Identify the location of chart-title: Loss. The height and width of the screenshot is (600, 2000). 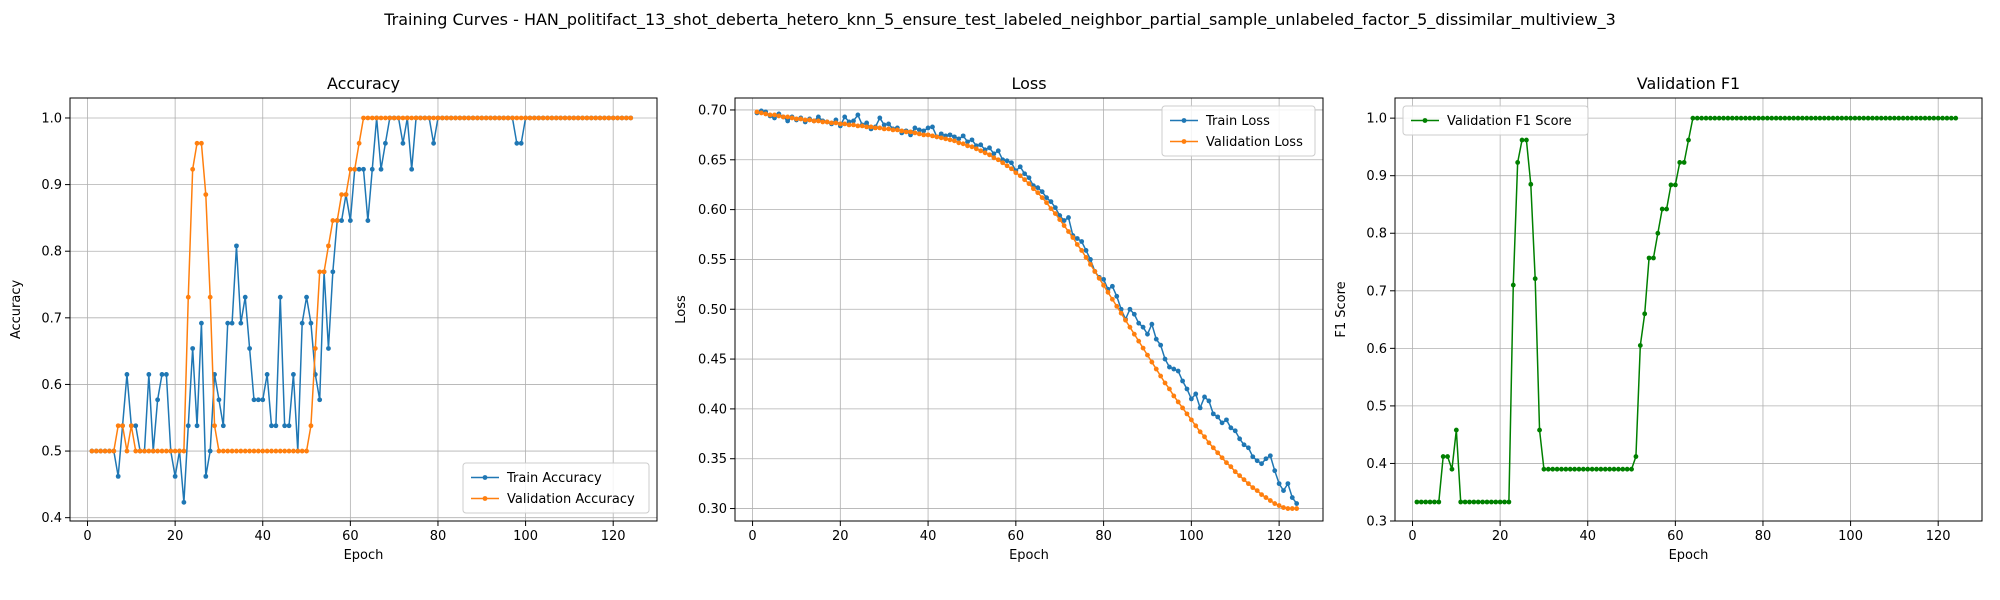
(1028, 83).